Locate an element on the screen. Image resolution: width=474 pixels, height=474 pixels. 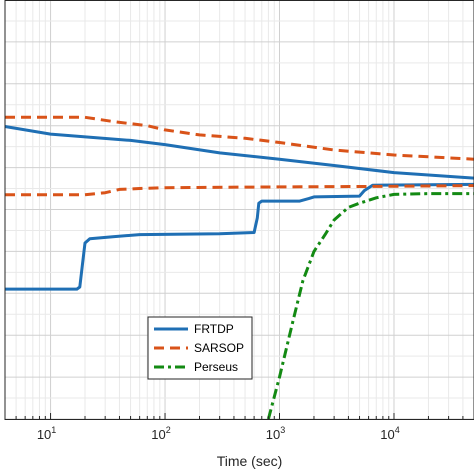
legend-entries: FRTDP SARSOP Perseus is located at coordinates (199, 348).